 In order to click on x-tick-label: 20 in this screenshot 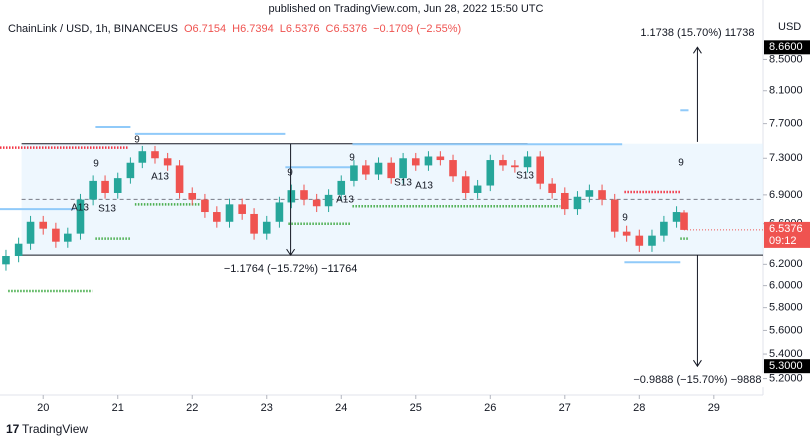, I will do `click(43, 408)`.